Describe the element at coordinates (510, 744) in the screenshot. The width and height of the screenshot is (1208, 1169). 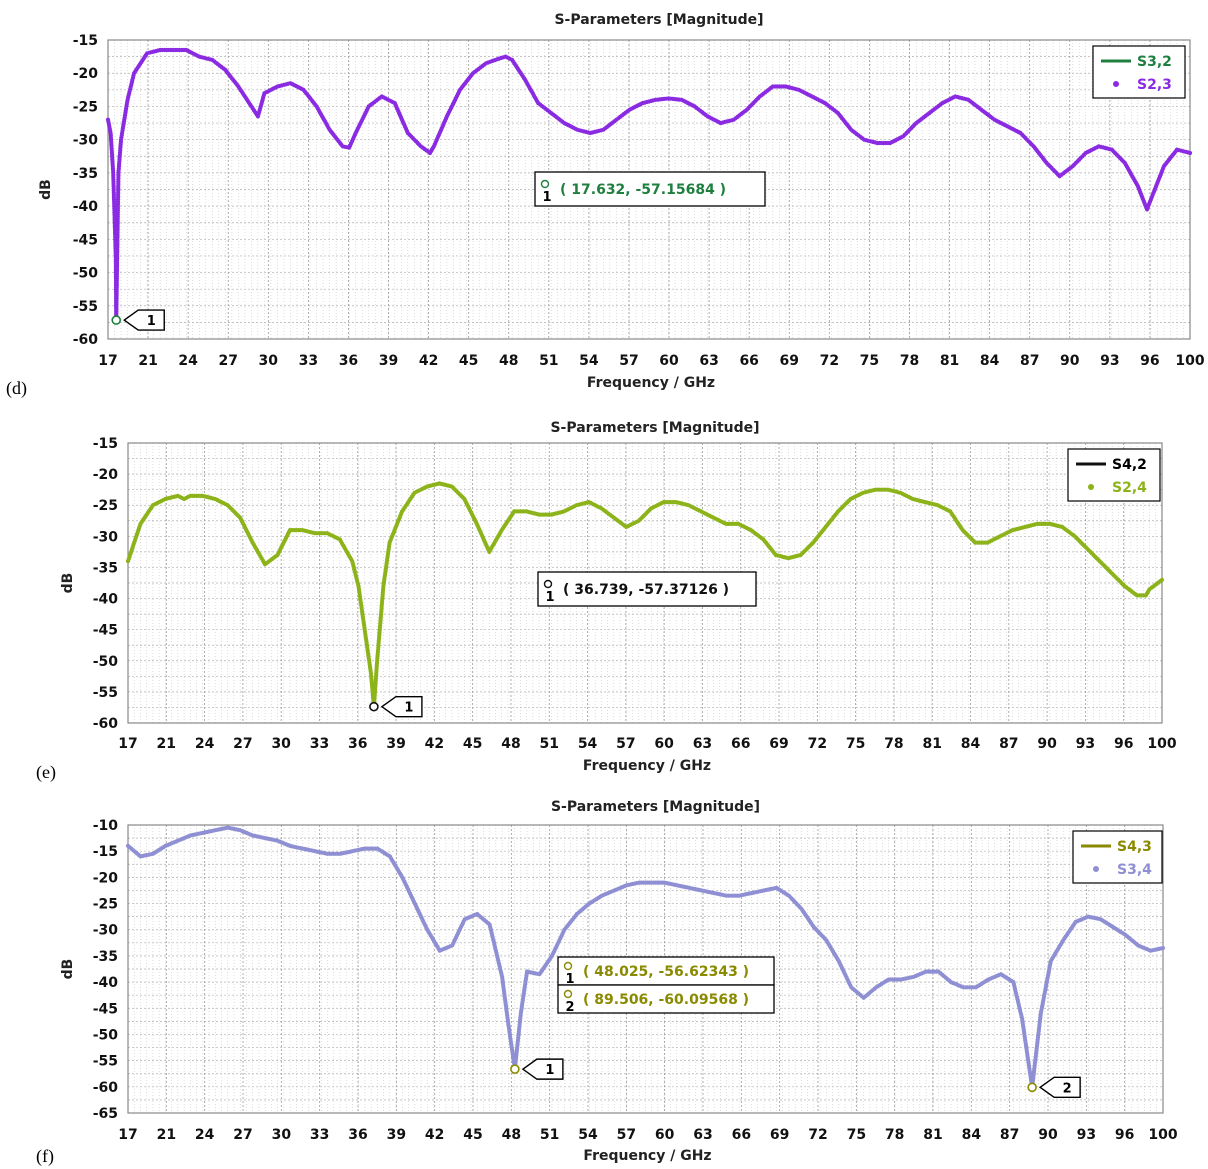
I see `x-tick-label: 48` at that location.